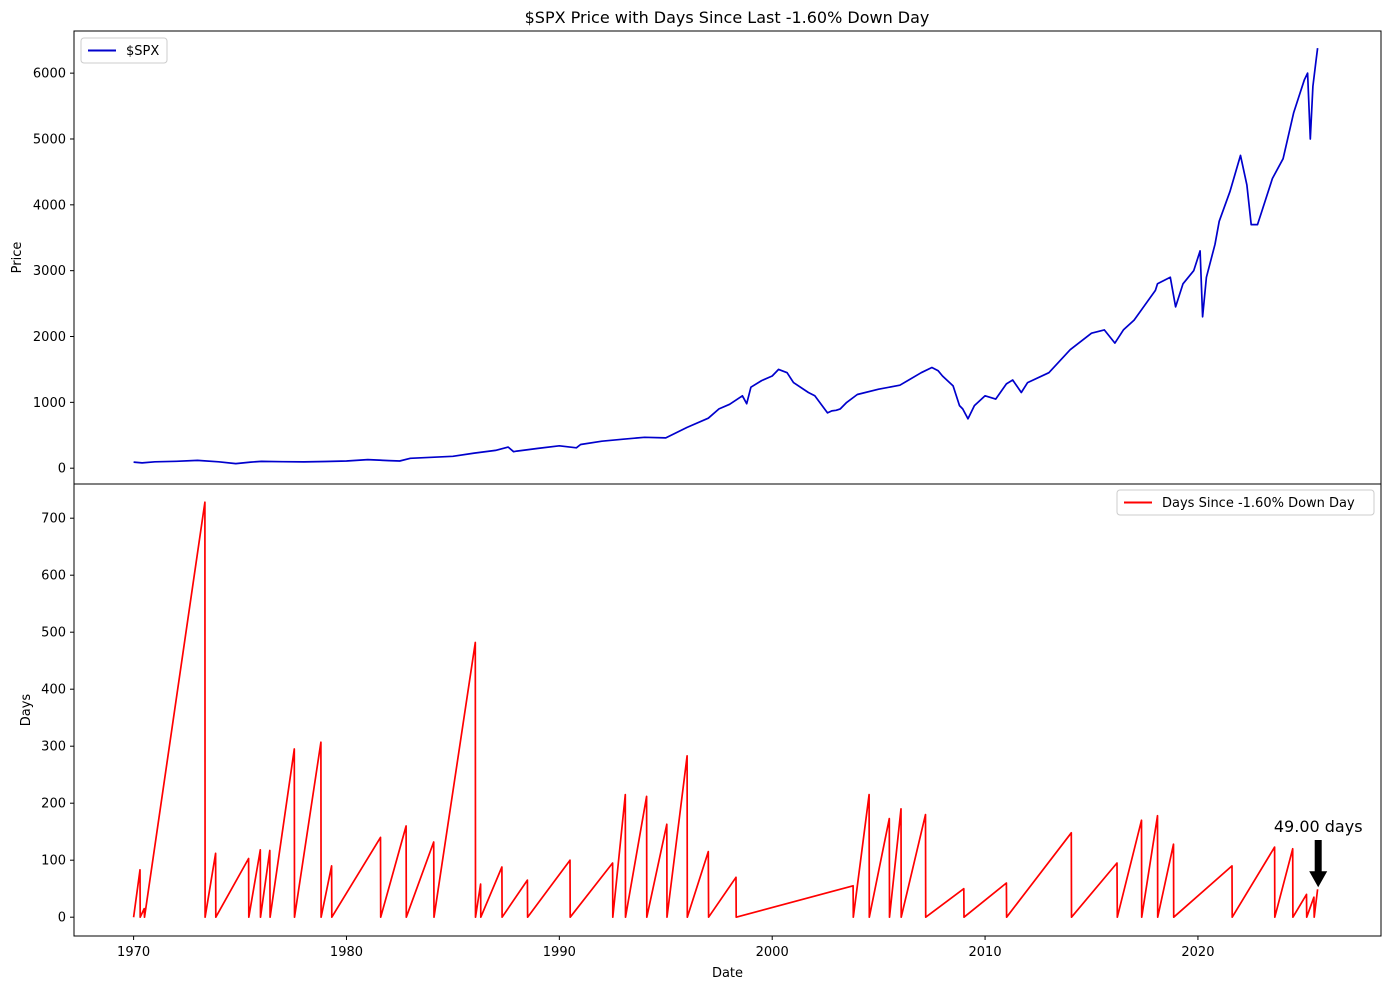 The height and width of the screenshot is (989, 1389). Describe the element at coordinates (53, 861) in the screenshot. I see `y-tick-label: 100` at that location.